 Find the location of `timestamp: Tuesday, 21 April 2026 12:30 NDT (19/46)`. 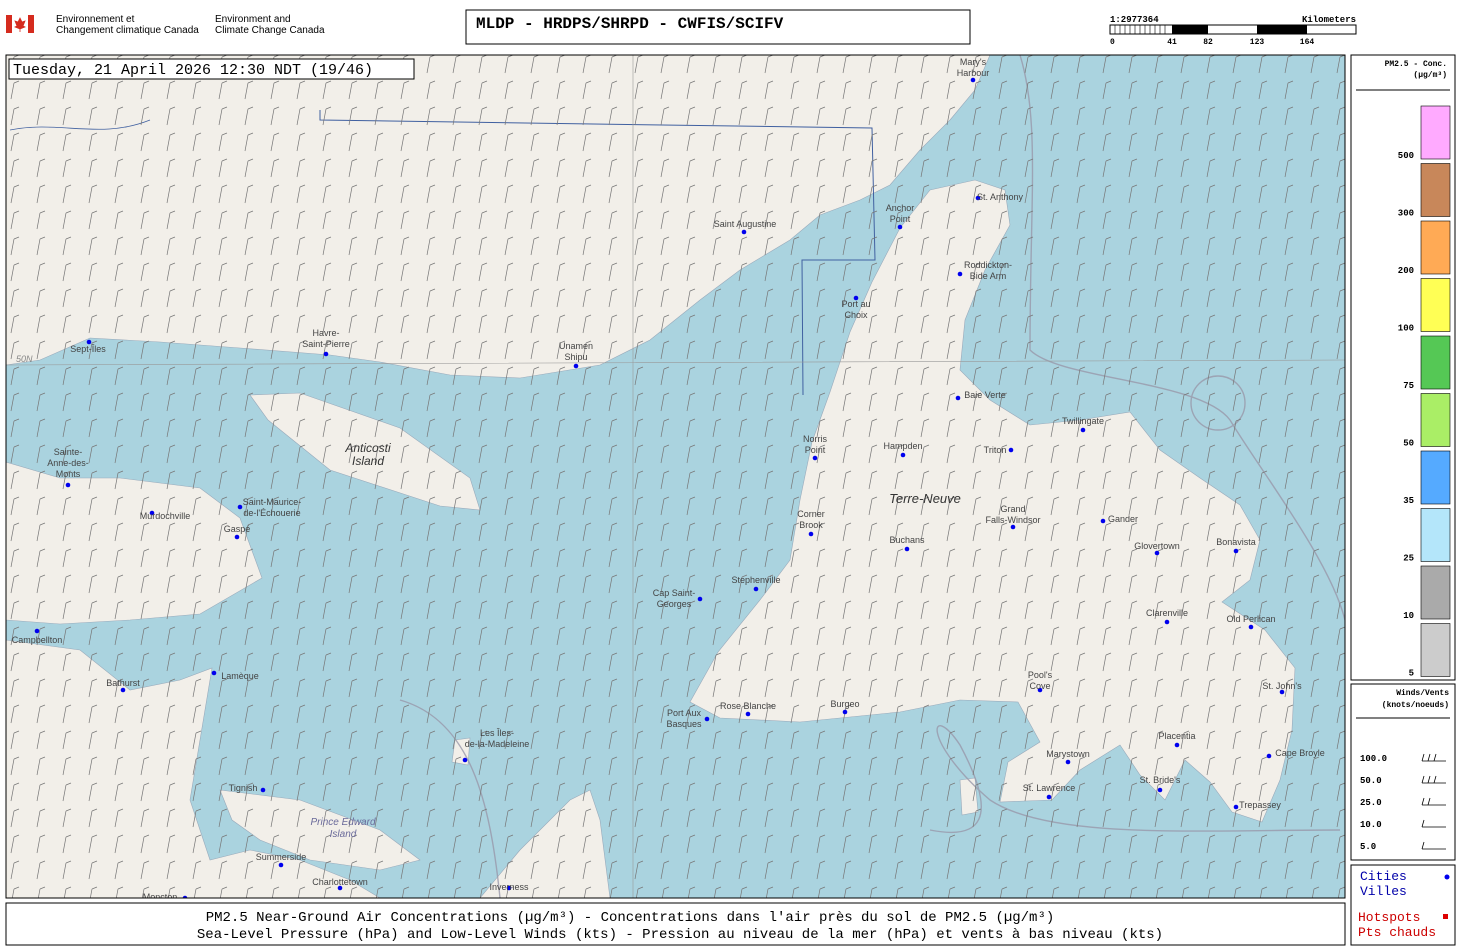

timestamp: Tuesday, 21 April 2026 12:30 NDT (19/46) is located at coordinates (193, 70).